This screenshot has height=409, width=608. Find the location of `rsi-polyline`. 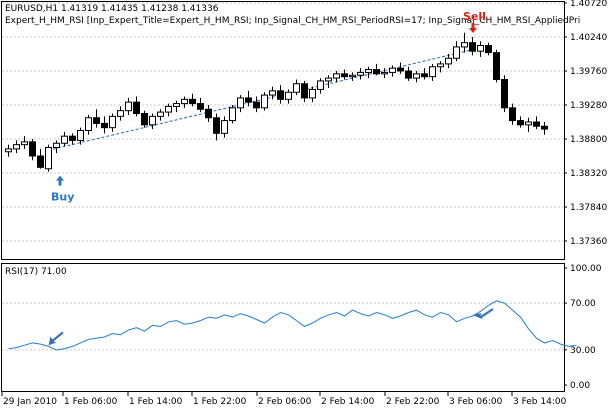

rsi-polyline is located at coordinates (292, 325).